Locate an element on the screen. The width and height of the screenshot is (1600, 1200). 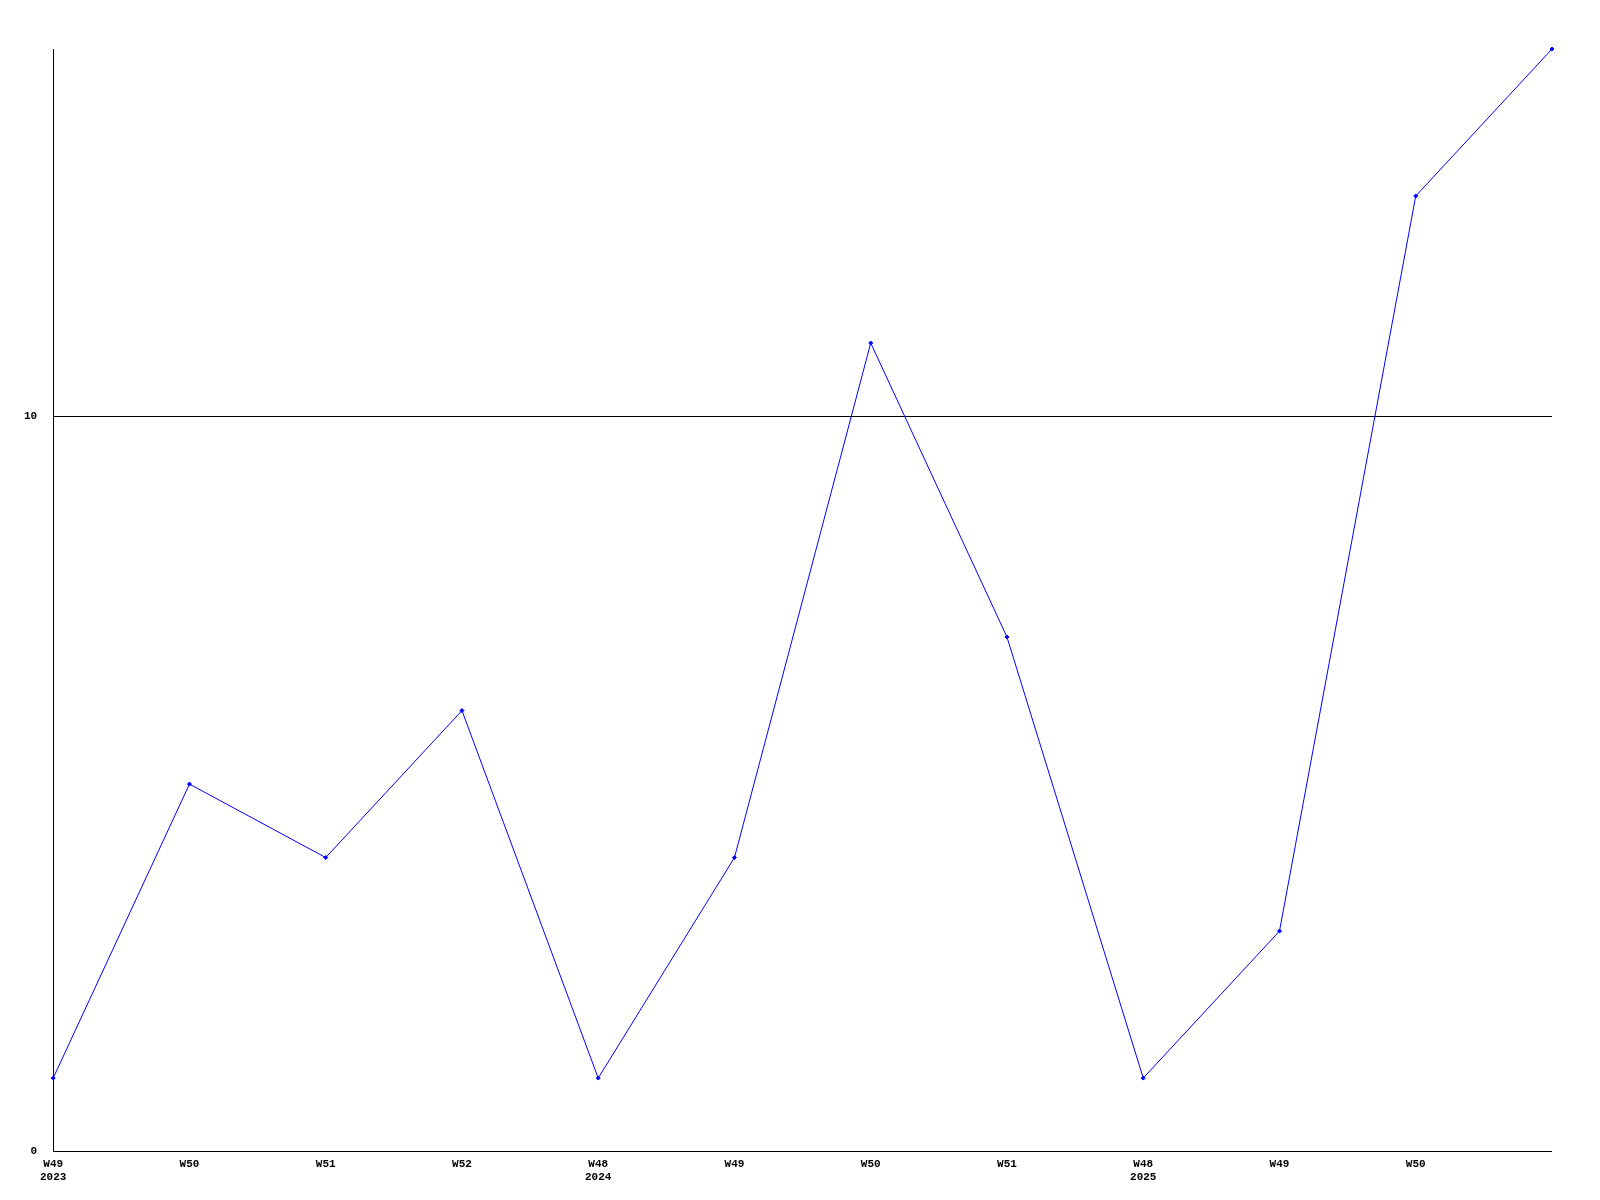
x-tick-label: W52 is located at coordinates (462, 1163).